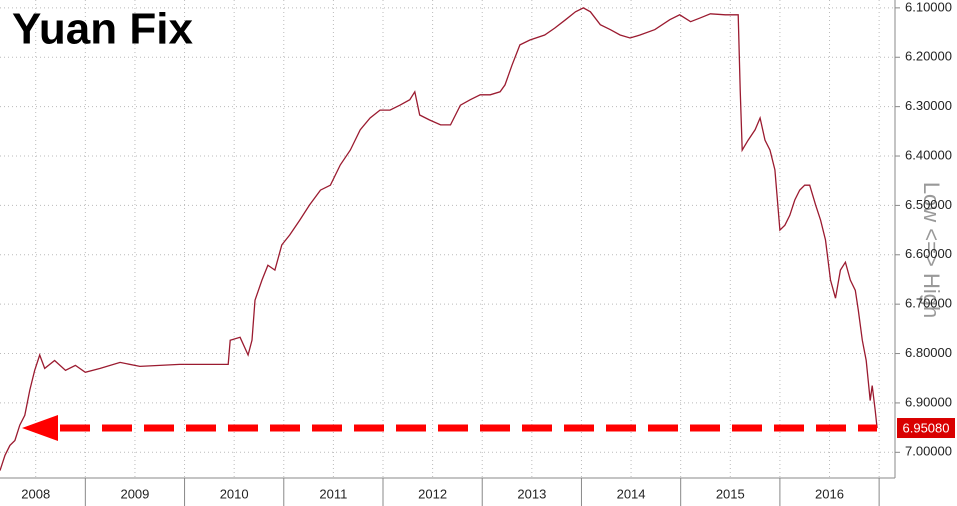  I want to click on last-value-box, so click(926, 428).